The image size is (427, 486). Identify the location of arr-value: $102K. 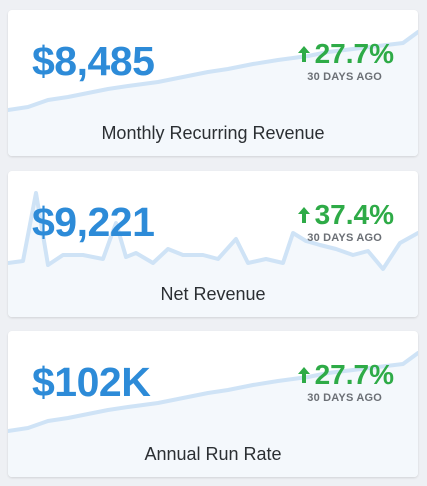
(91, 382).